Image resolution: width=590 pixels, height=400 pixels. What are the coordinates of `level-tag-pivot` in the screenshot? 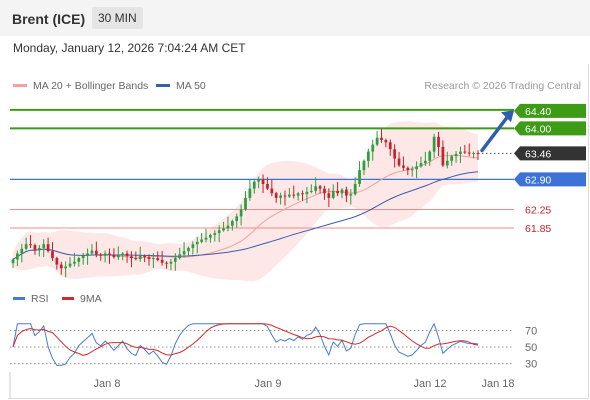 It's located at (550, 179).